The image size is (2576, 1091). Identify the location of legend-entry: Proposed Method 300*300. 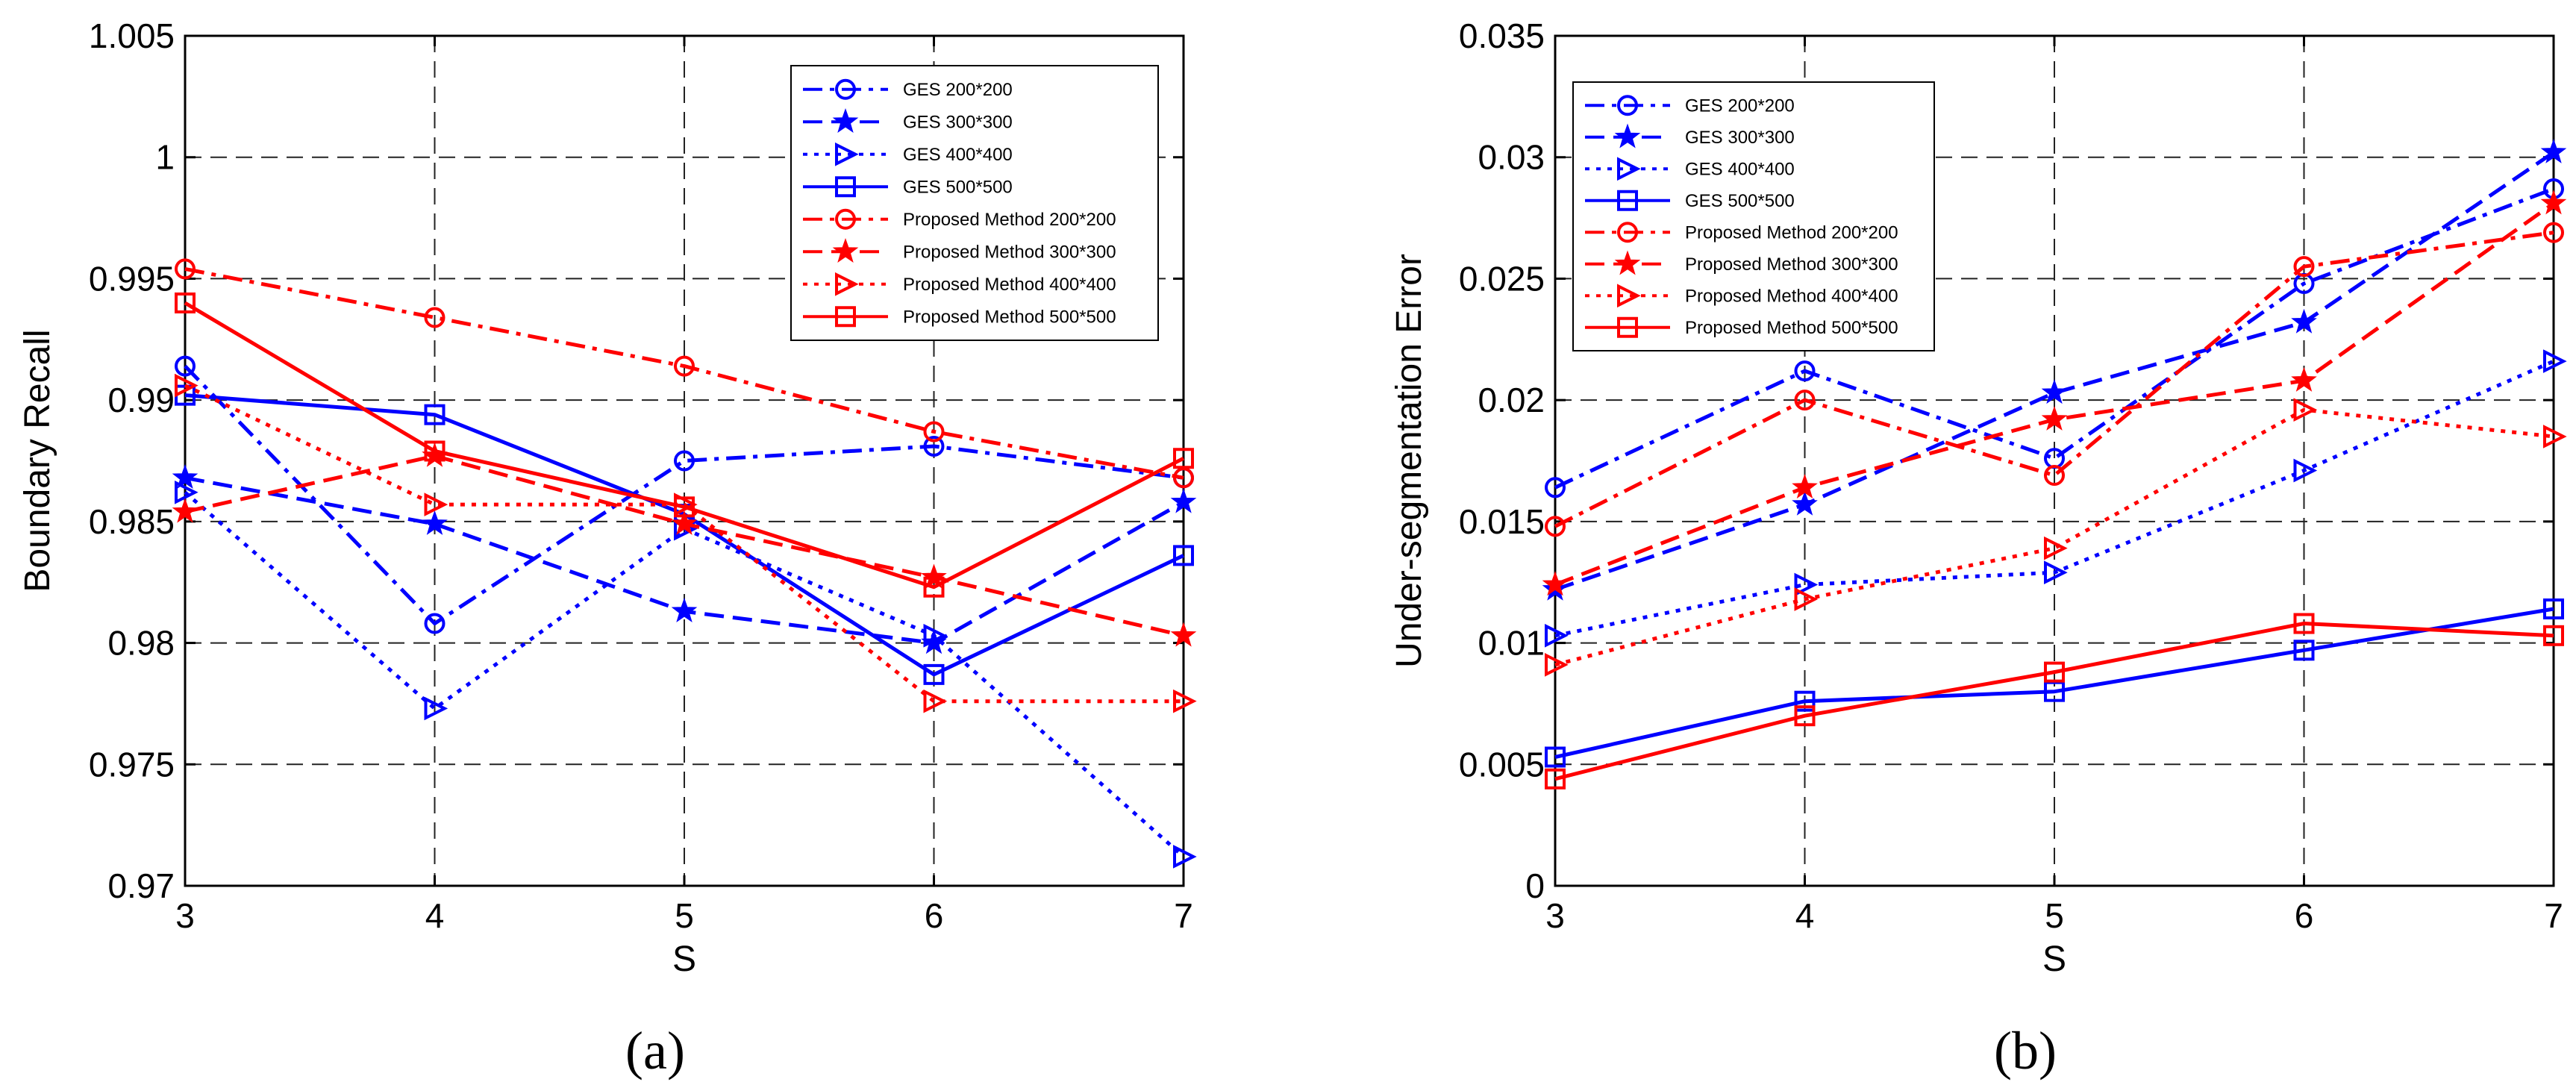
(1009, 252).